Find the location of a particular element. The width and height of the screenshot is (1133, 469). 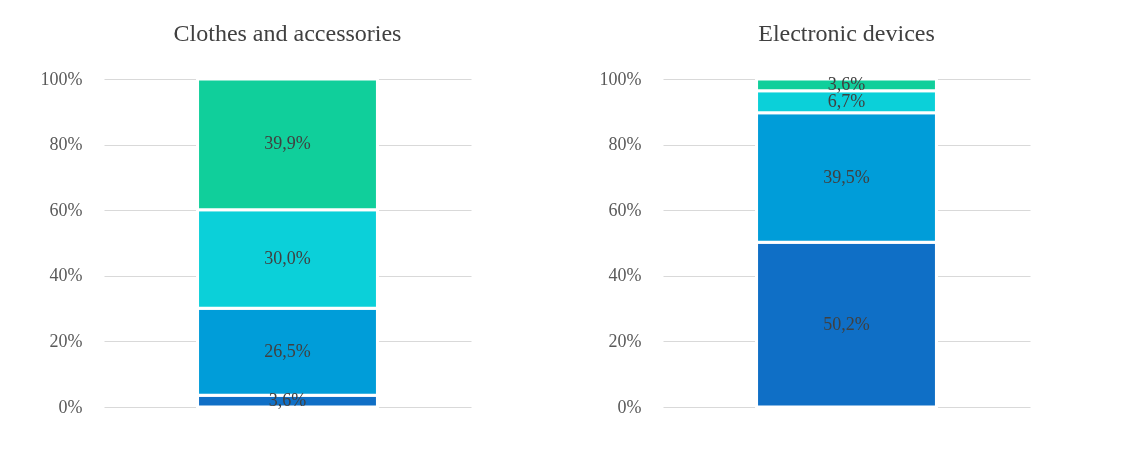

data-label: 39,9% is located at coordinates (287, 143).